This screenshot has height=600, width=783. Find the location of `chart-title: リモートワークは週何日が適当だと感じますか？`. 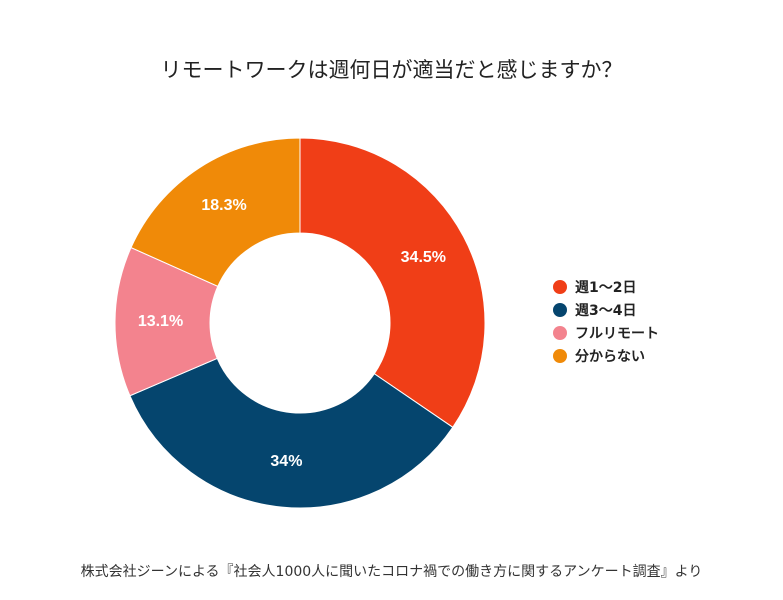

chart-title: リモートワークは週何日が適当だと感じますか？ is located at coordinates (391, 70).